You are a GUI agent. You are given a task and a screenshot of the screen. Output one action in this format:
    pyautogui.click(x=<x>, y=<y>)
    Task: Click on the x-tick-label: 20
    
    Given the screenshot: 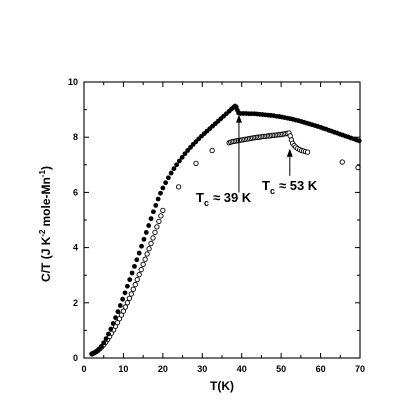 What is the action you would take?
    pyautogui.click(x=163, y=369)
    